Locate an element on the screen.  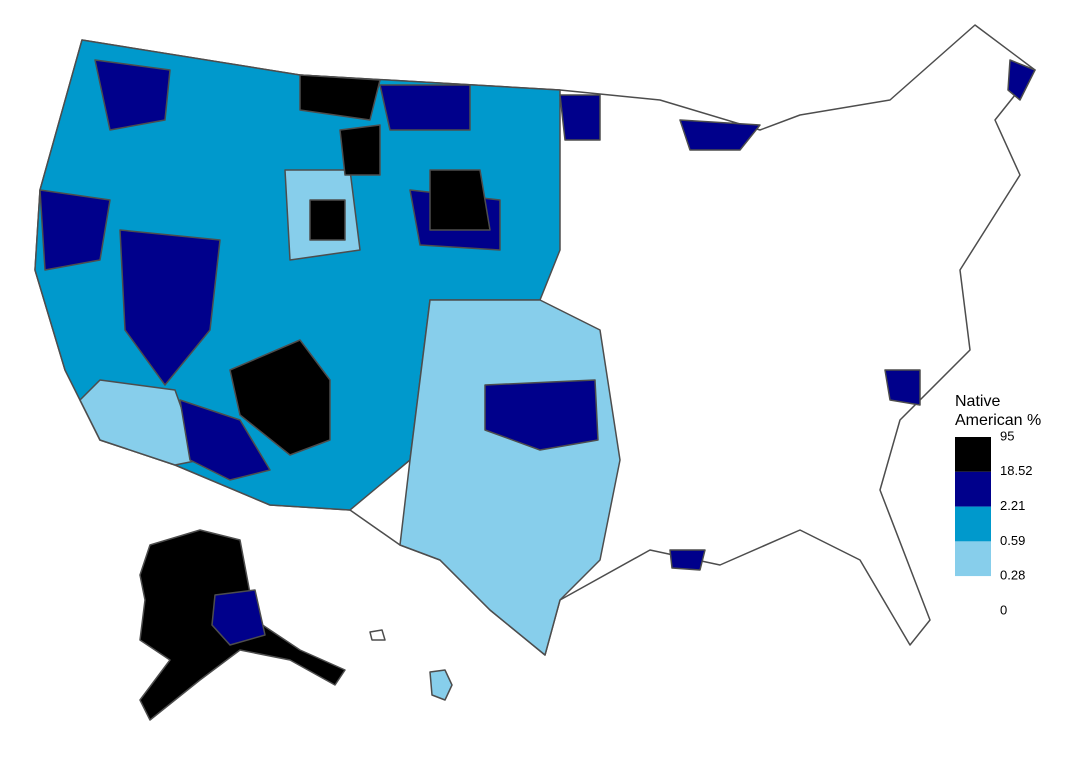
southwest-region is located at coordinates (140, 422).